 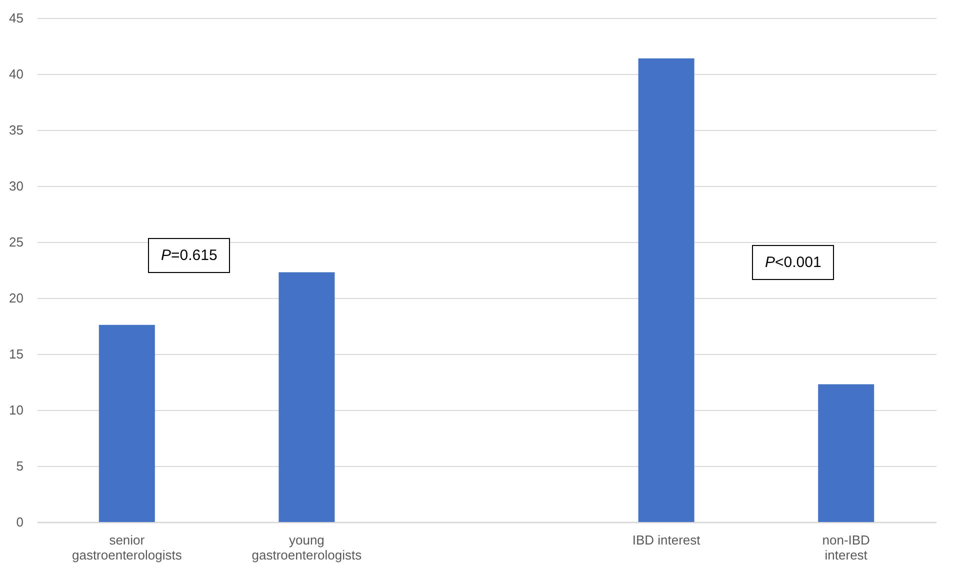 I want to click on y-tick-label: 20, so click(x=16, y=298).